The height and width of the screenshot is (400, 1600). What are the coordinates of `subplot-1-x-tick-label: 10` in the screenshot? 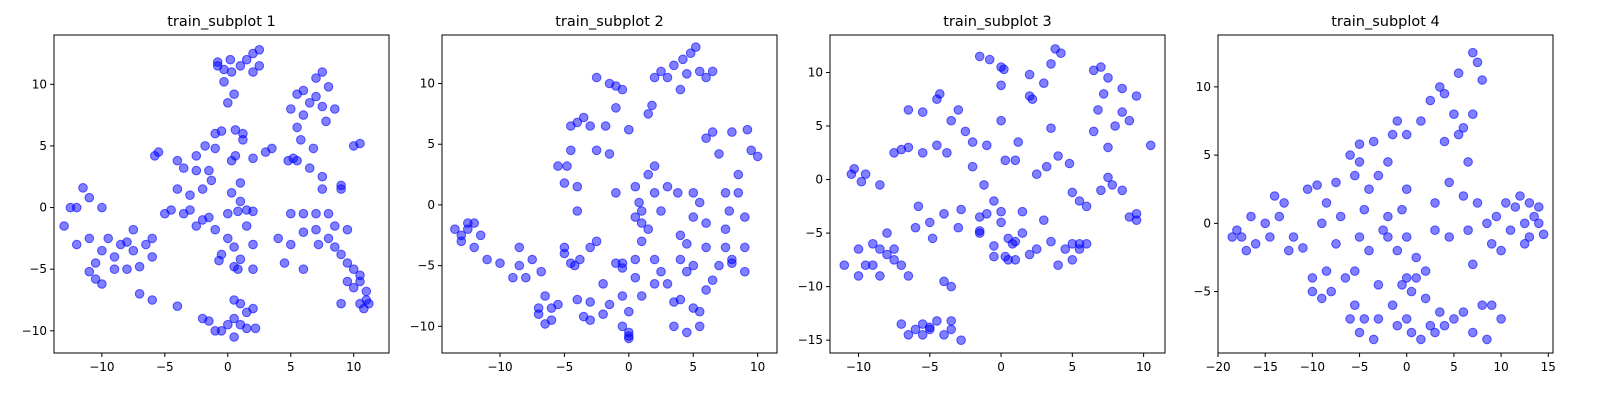 It's located at (353, 367).